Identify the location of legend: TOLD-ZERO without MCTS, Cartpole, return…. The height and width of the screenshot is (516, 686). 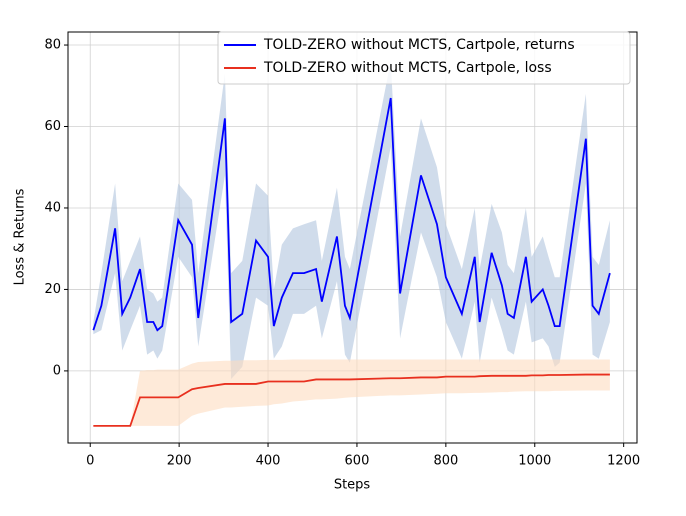
(424, 58).